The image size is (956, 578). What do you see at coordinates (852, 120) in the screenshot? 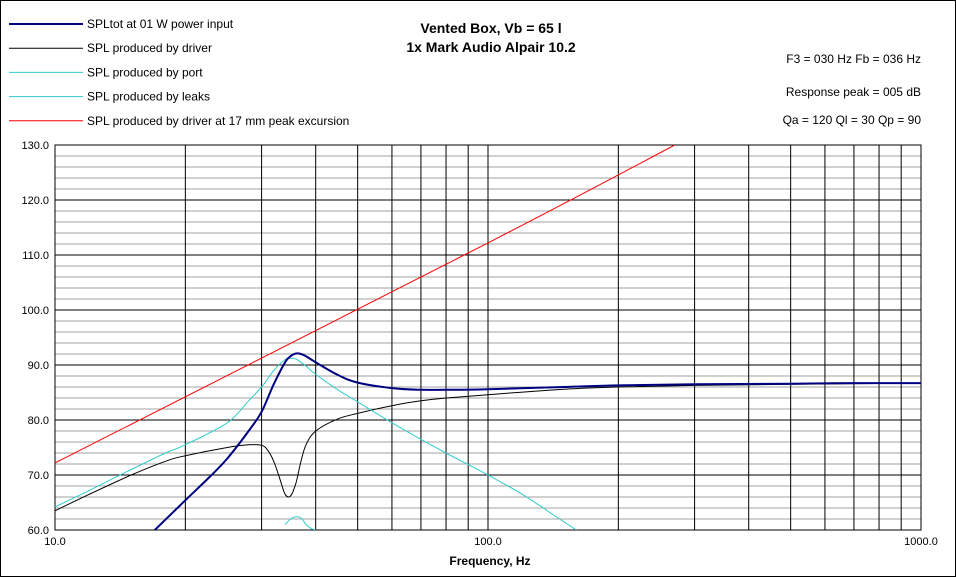
I see `info-q-values: Qa = 120 Ql = 30 Qp = 90` at bounding box center [852, 120].